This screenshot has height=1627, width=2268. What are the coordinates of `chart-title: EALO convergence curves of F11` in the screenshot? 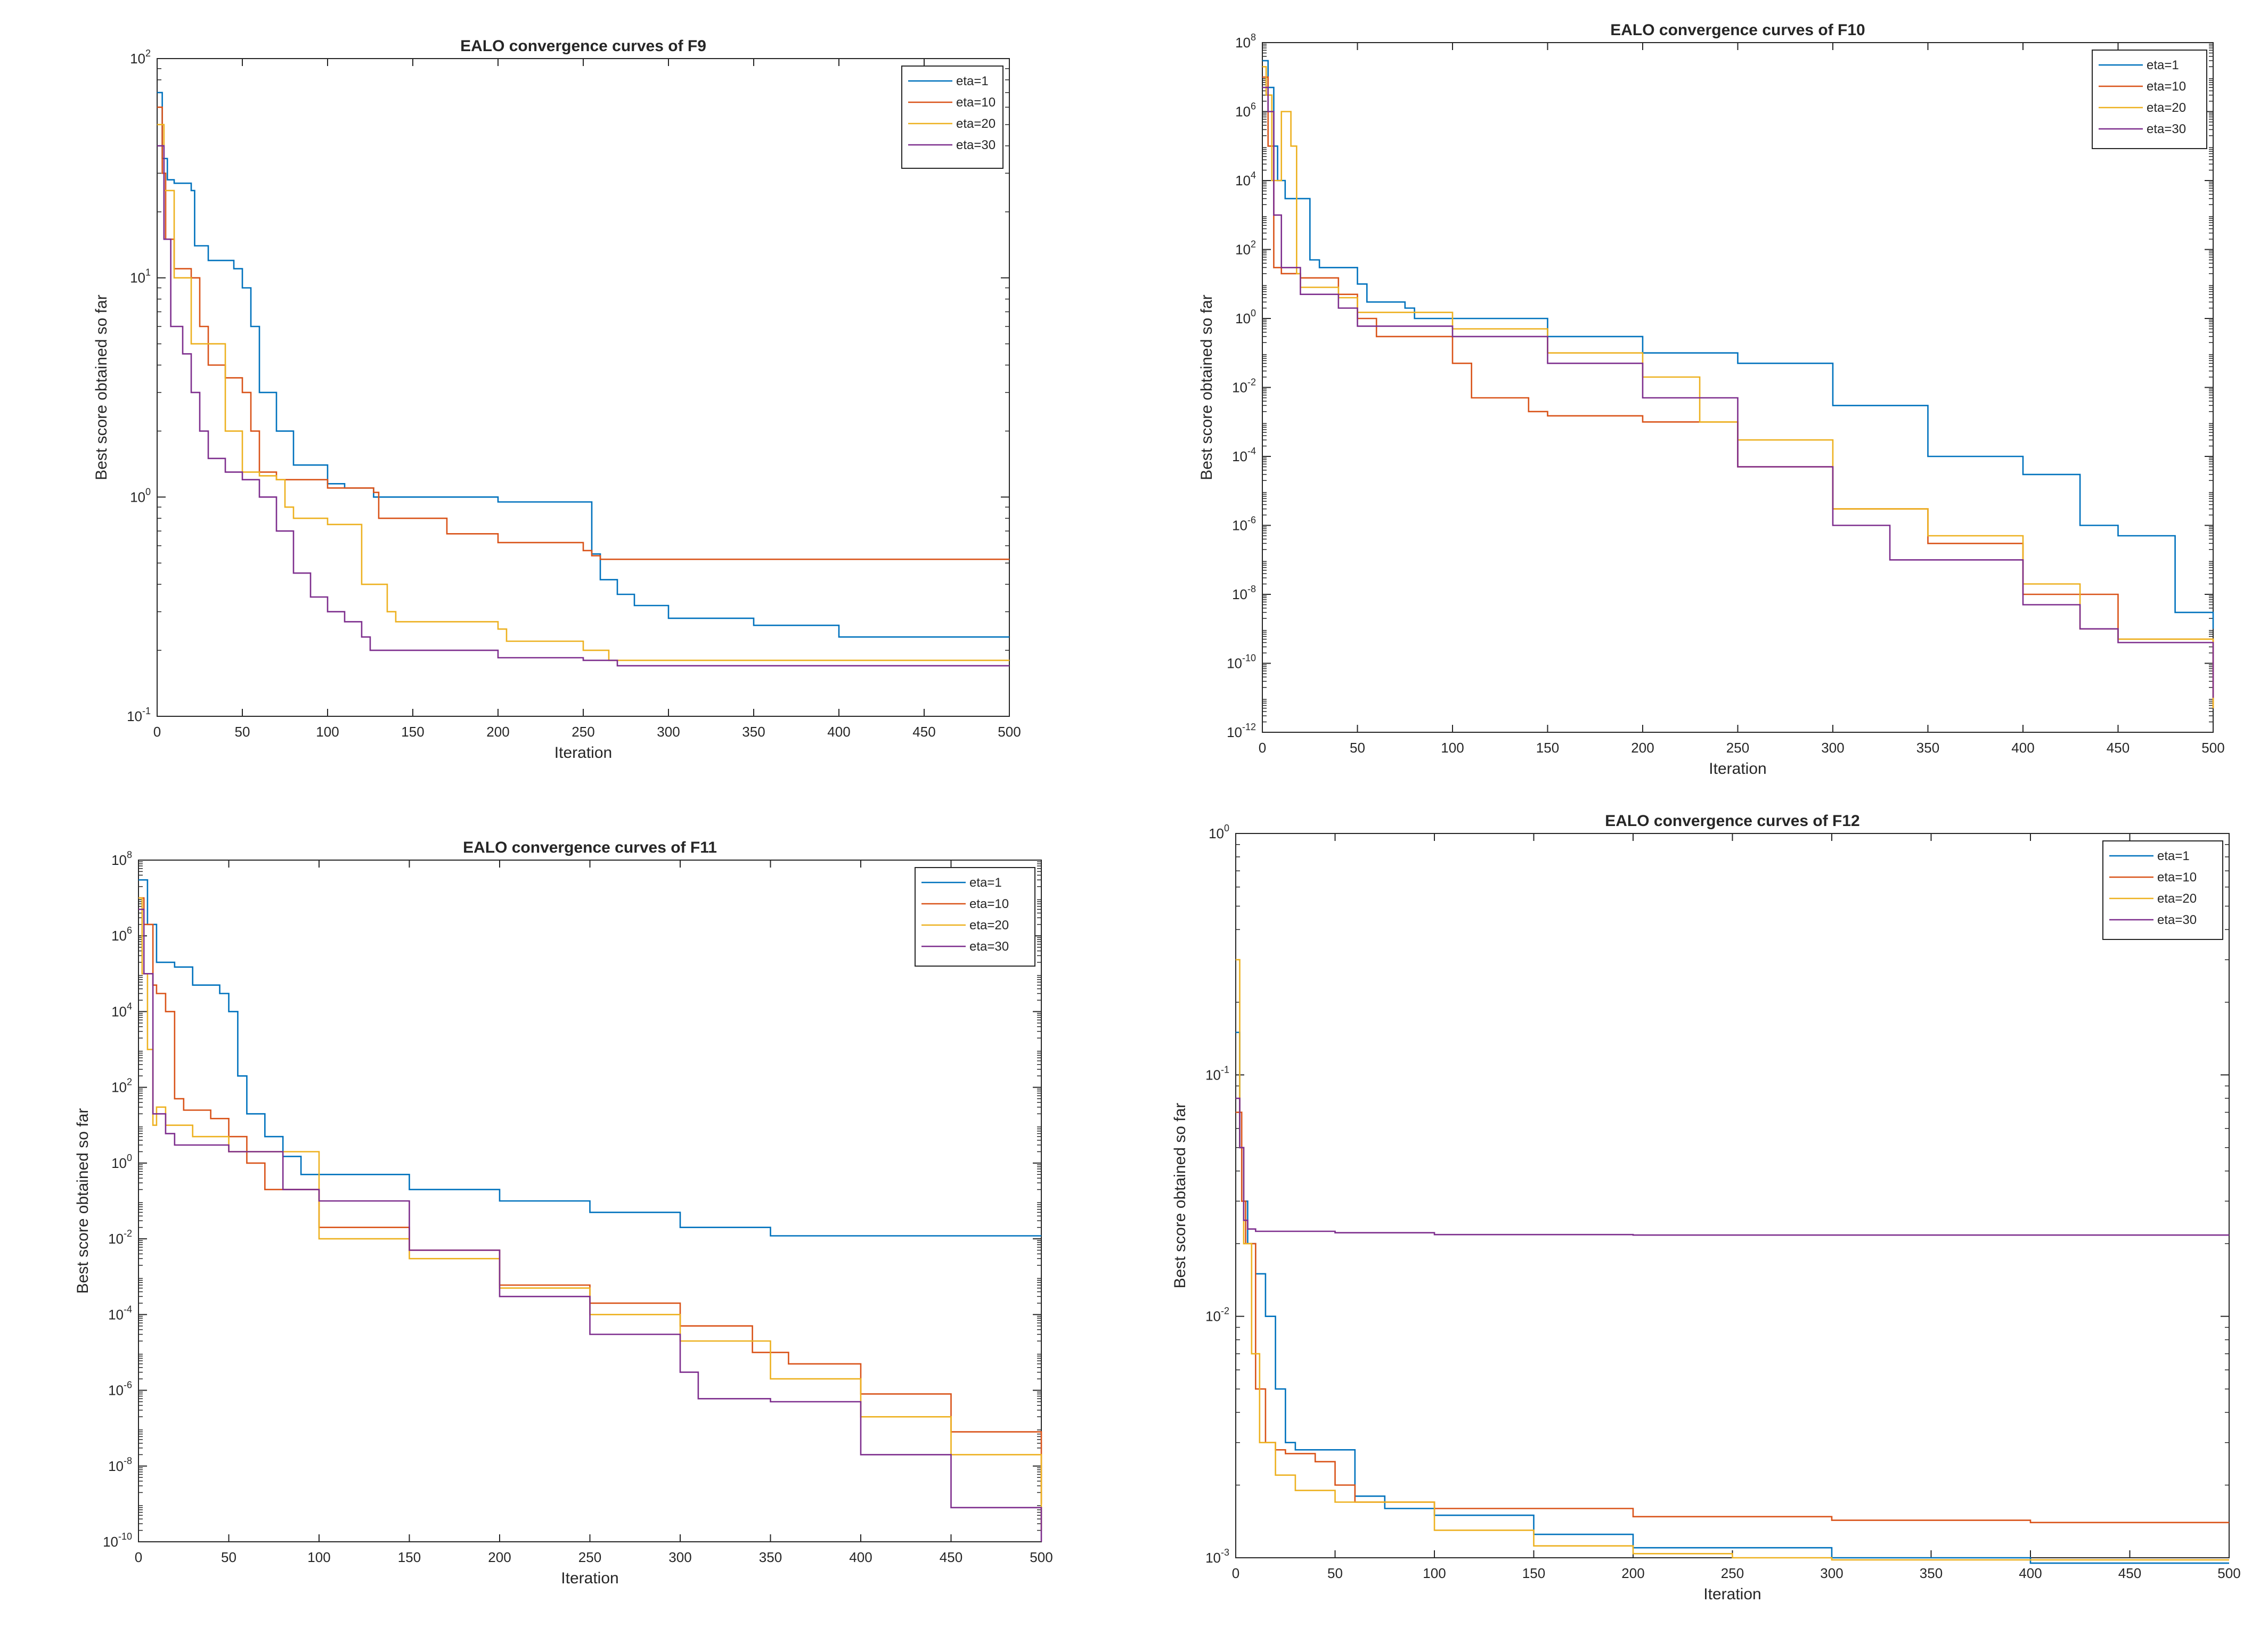 It's located at (590, 847).